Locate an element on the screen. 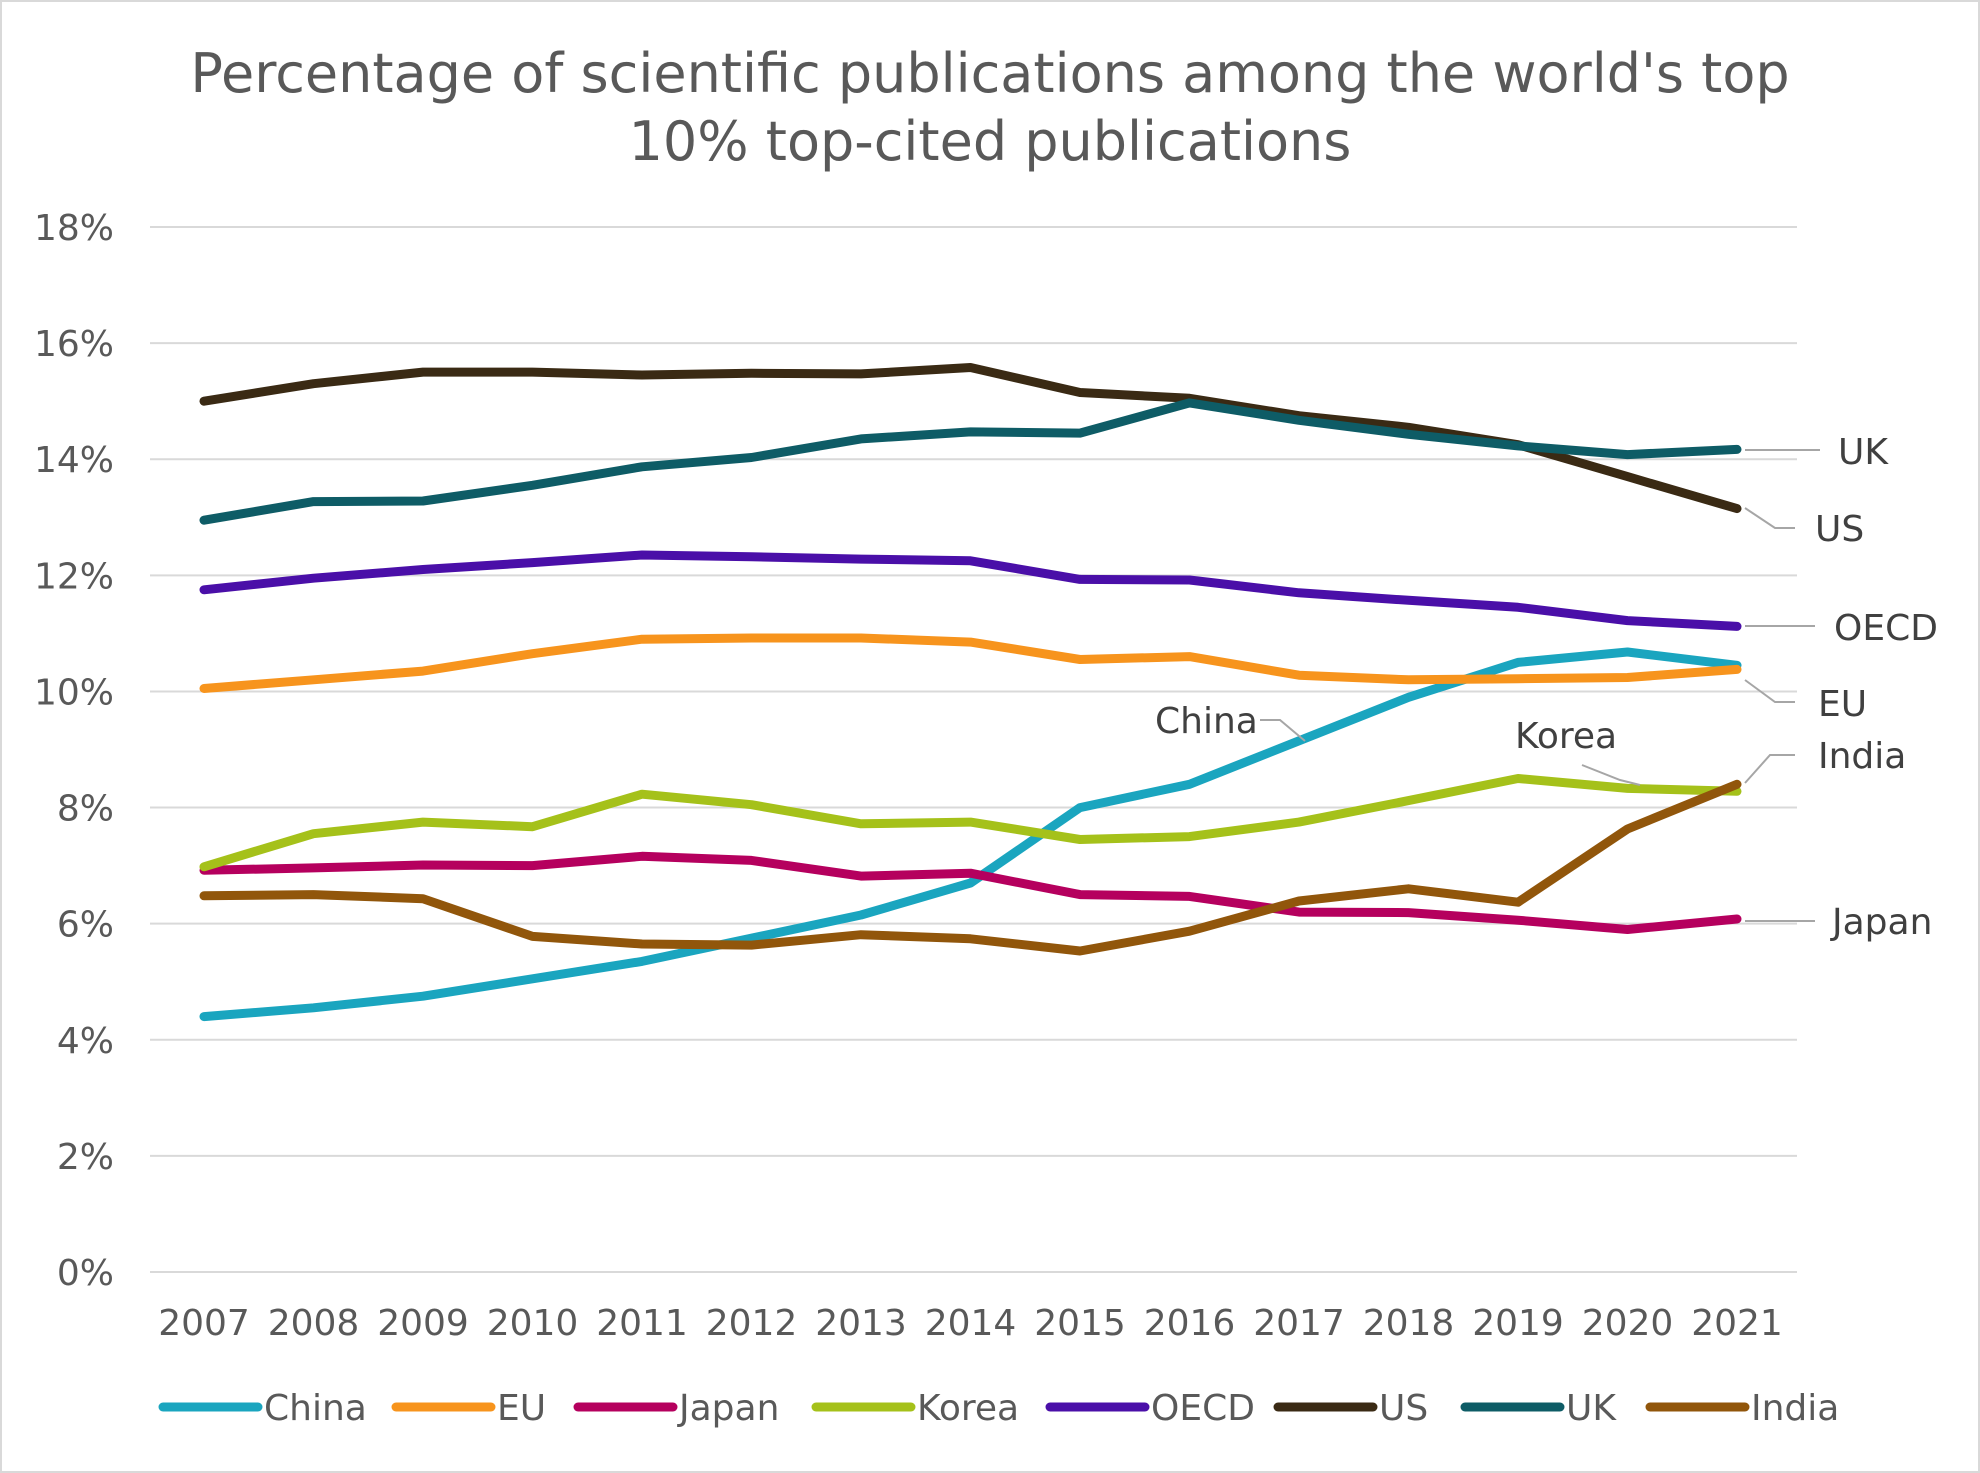 This screenshot has width=1980, height=1473. x-tick-label: 2008 is located at coordinates (314, 1323).